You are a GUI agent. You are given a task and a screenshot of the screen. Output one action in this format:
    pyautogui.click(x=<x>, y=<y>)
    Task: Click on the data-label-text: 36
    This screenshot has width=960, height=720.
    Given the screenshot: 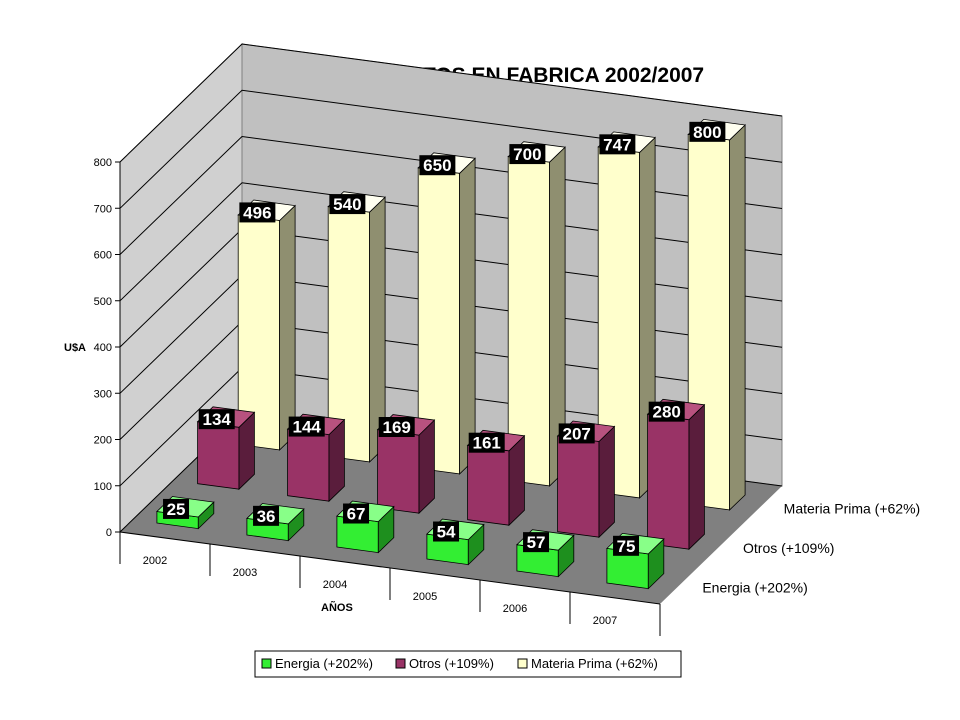 What is the action you would take?
    pyautogui.click(x=266, y=516)
    